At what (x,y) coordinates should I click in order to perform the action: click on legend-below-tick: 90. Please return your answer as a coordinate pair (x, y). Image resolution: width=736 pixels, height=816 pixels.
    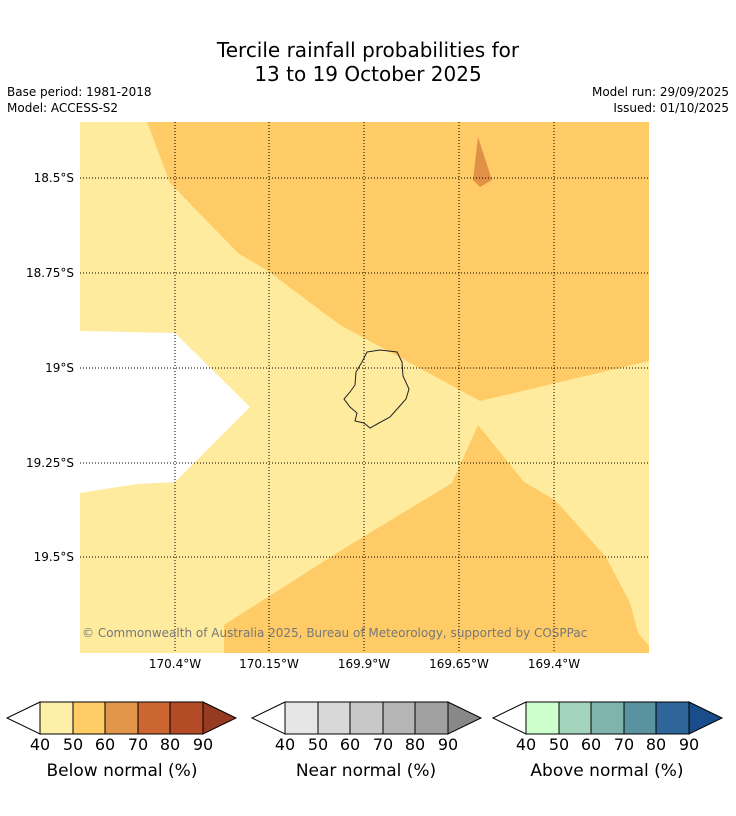
    Looking at the image, I should click on (203, 744).